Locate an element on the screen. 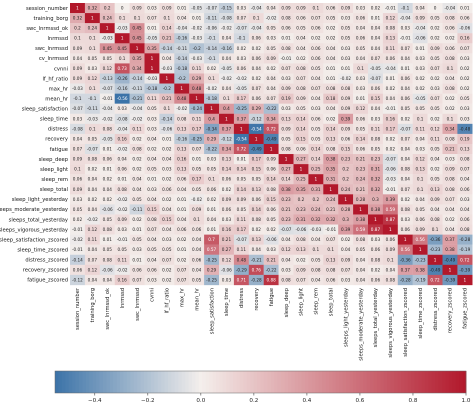 The image size is (474, 405). cell-value-label: 0.32 is located at coordinates (376, 189).